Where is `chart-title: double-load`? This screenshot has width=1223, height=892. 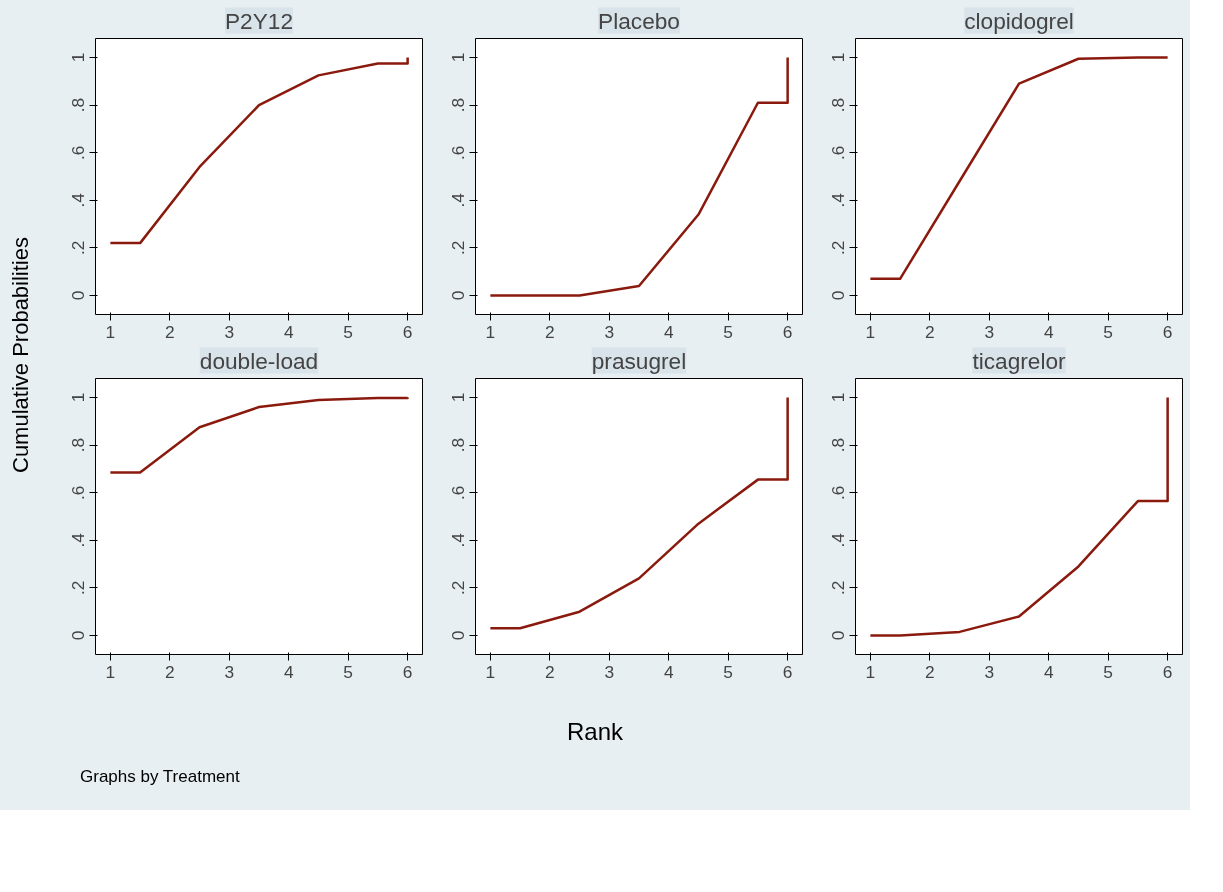
chart-title: double-load is located at coordinates (259, 360).